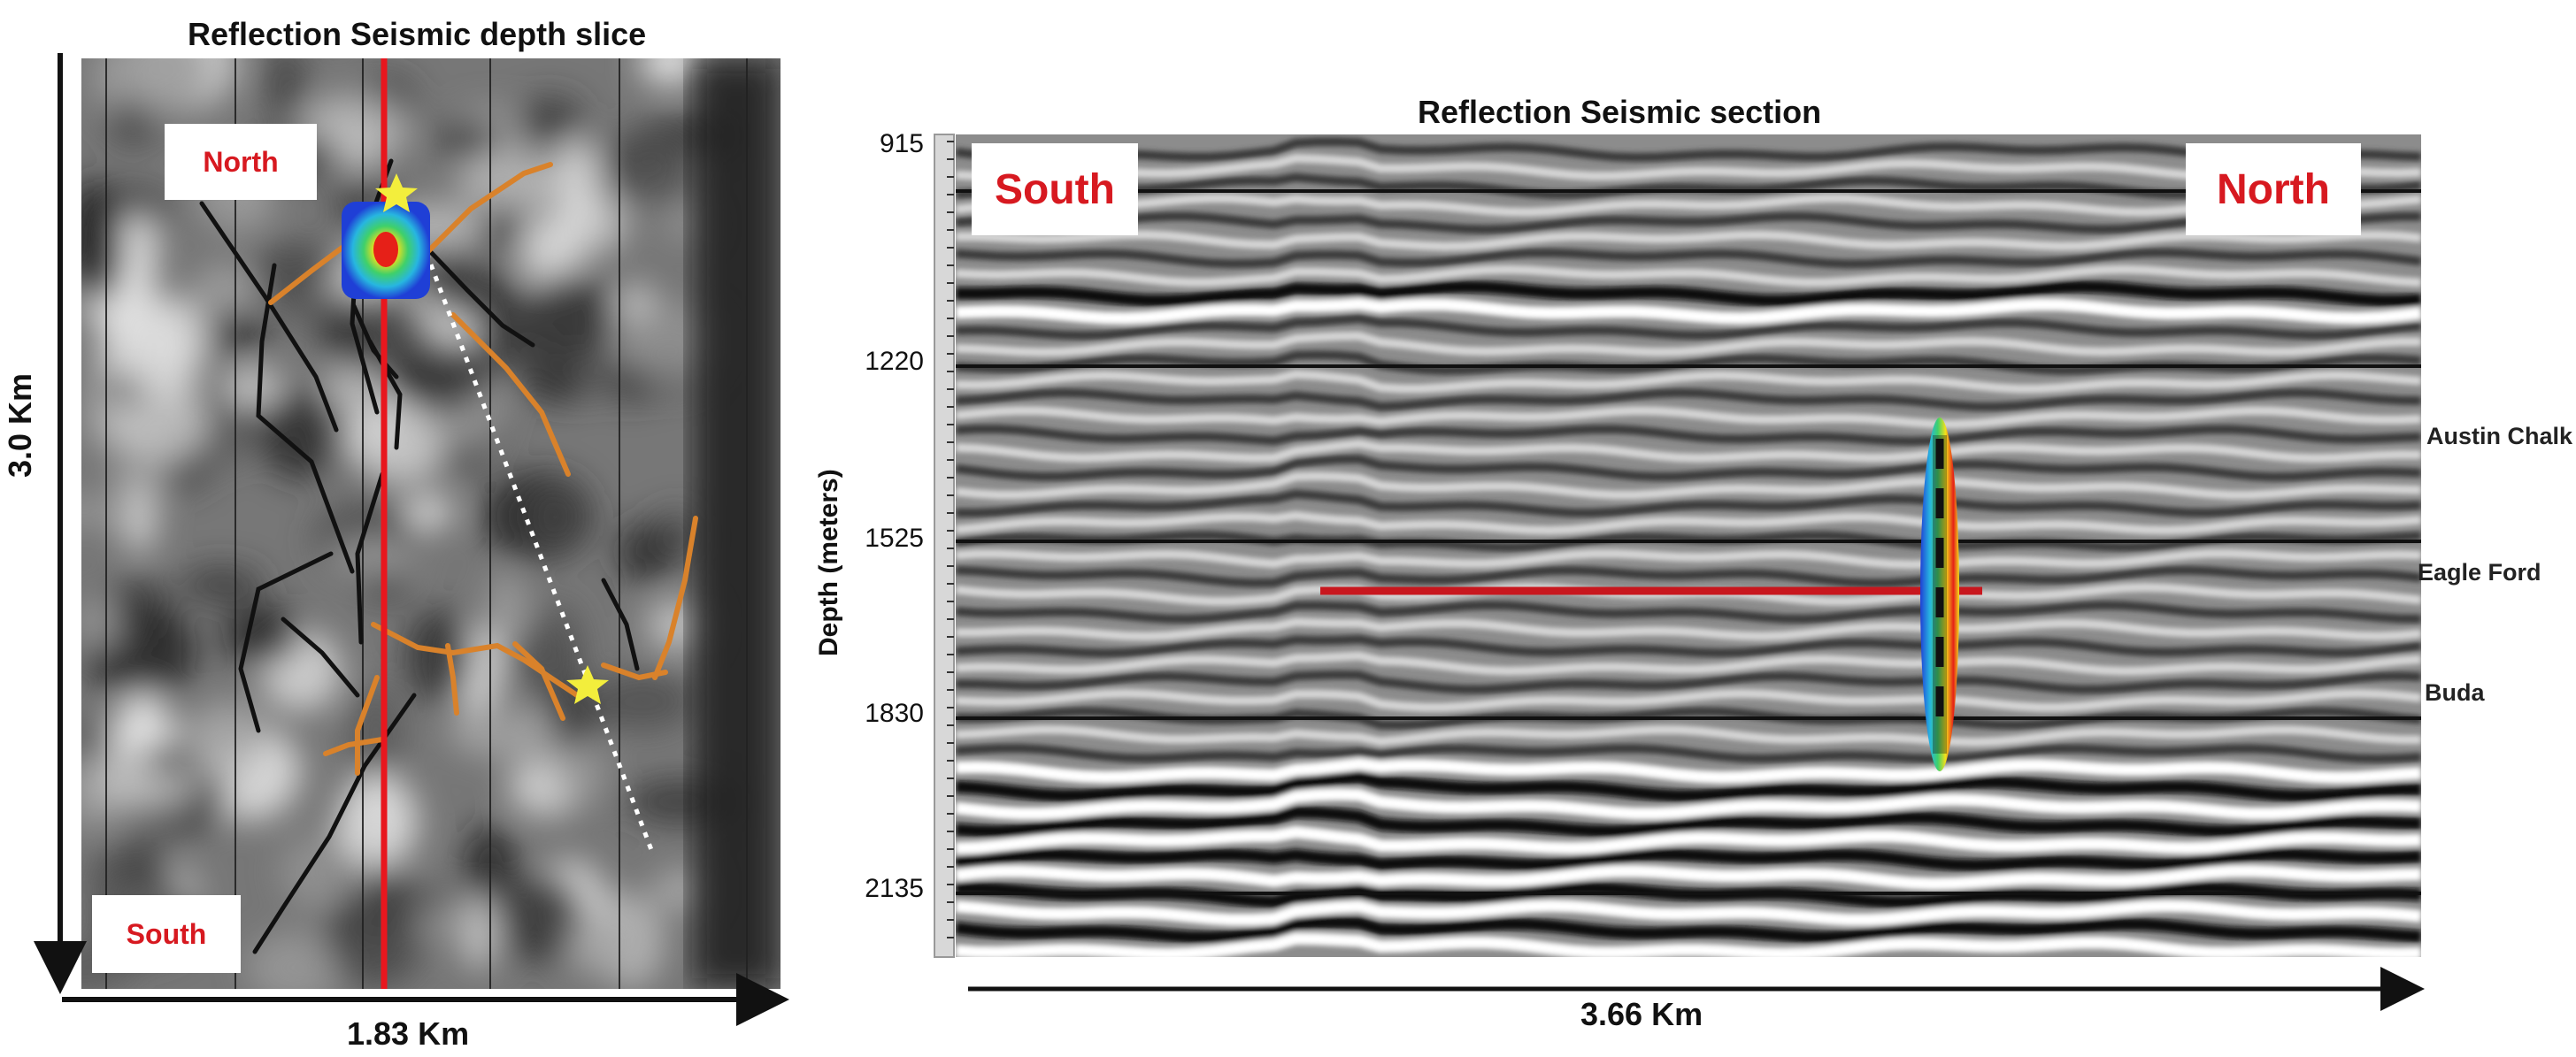  I want to click on depth-tick-label: 2135, so click(894, 889).